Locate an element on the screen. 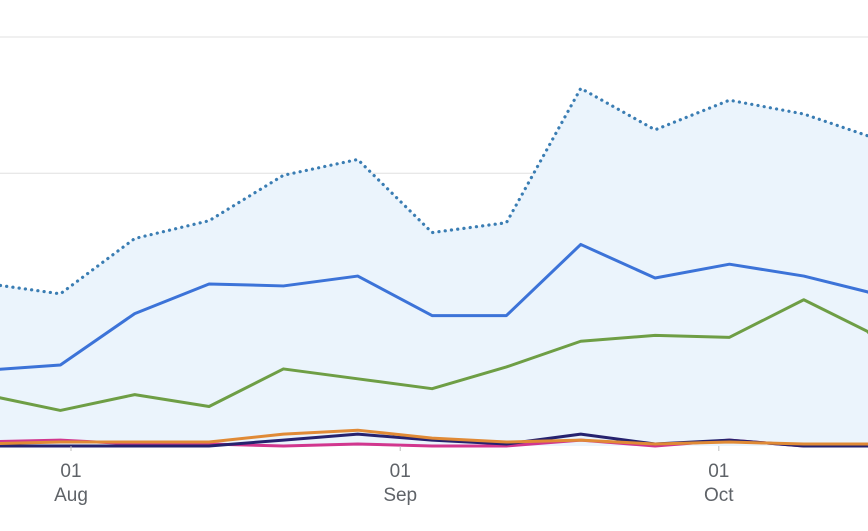 This screenshot has width=868, height=531. x-axis-ticks: 01 Aug 01 Sep 01 Oct is located at coordinates (394, 476).